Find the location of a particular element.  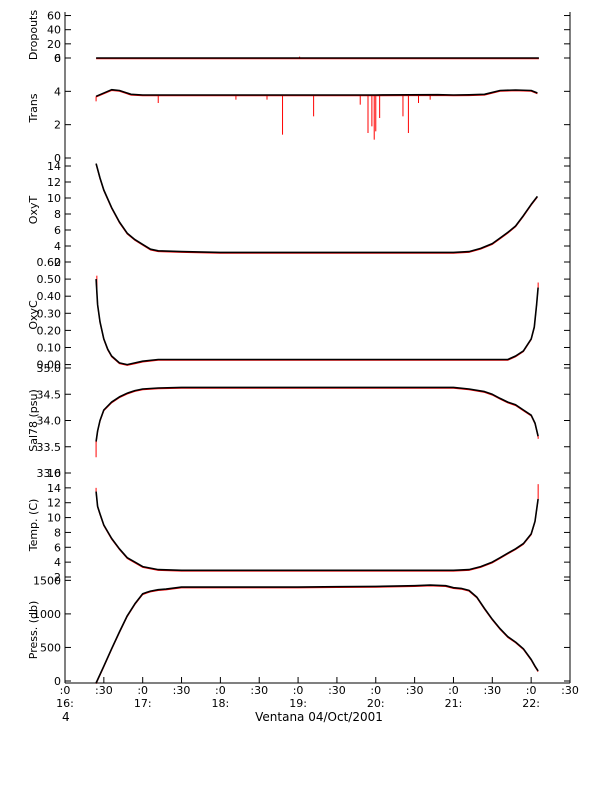

y-tick-label: 34.0 is located at coordinates (49, 421).